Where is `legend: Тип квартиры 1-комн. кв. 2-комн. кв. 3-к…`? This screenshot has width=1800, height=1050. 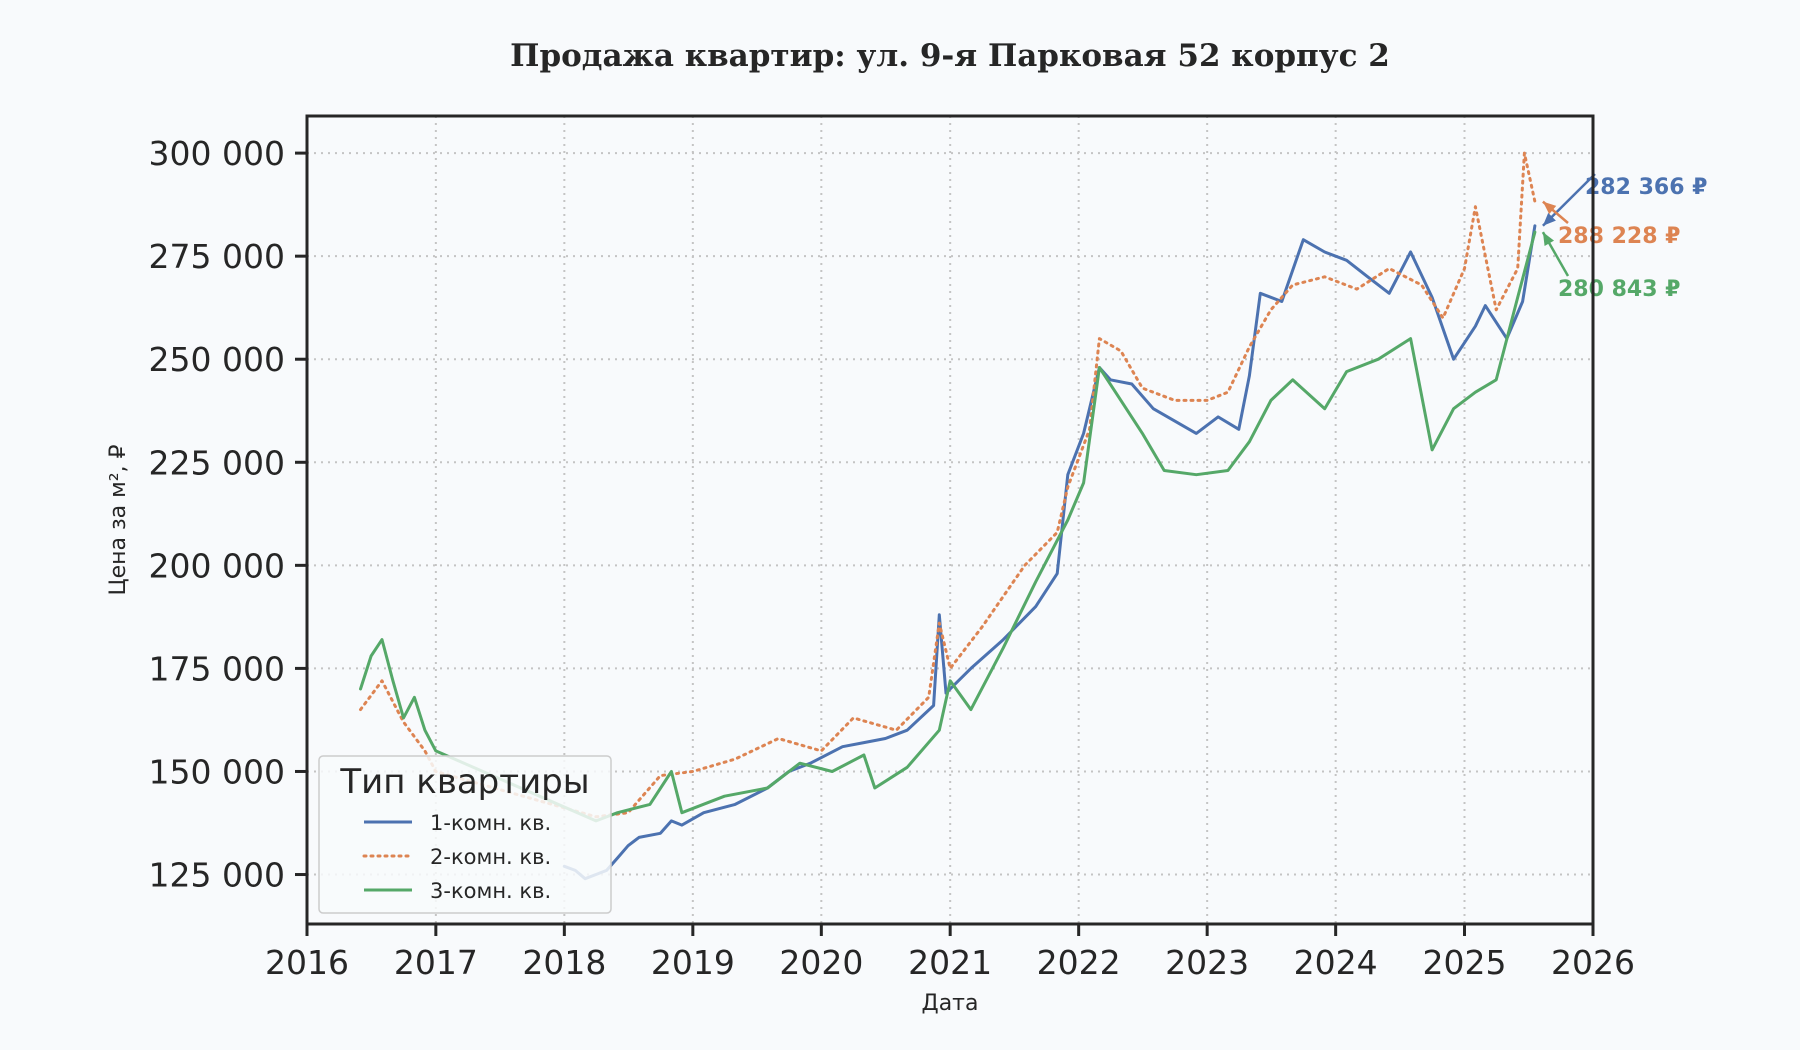
legend: Тип квартиры 1-комн. кв. 2-комн. кв. 3-к… is located at coordinates (465, 834).